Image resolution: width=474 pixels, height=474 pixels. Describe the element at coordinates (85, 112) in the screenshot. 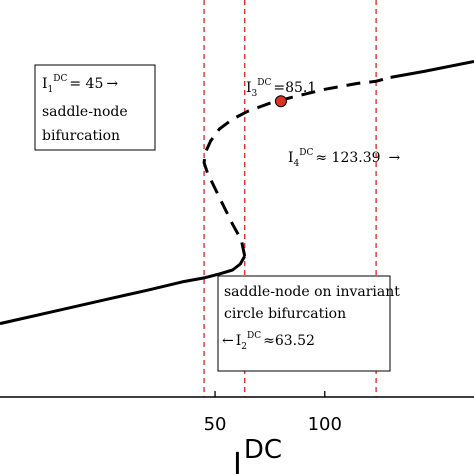

I see `annotation-i1-line2: saddle-node` at that location.